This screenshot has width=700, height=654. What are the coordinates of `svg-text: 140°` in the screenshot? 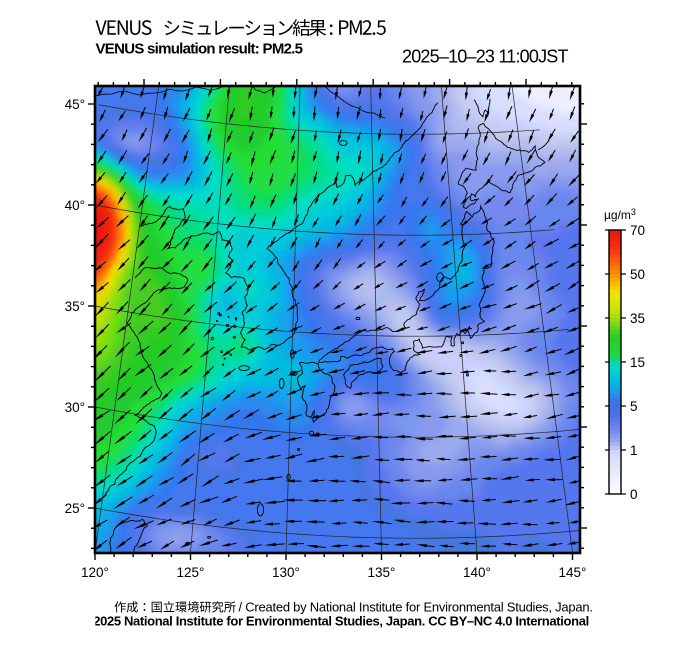 It's located at (477, 572).